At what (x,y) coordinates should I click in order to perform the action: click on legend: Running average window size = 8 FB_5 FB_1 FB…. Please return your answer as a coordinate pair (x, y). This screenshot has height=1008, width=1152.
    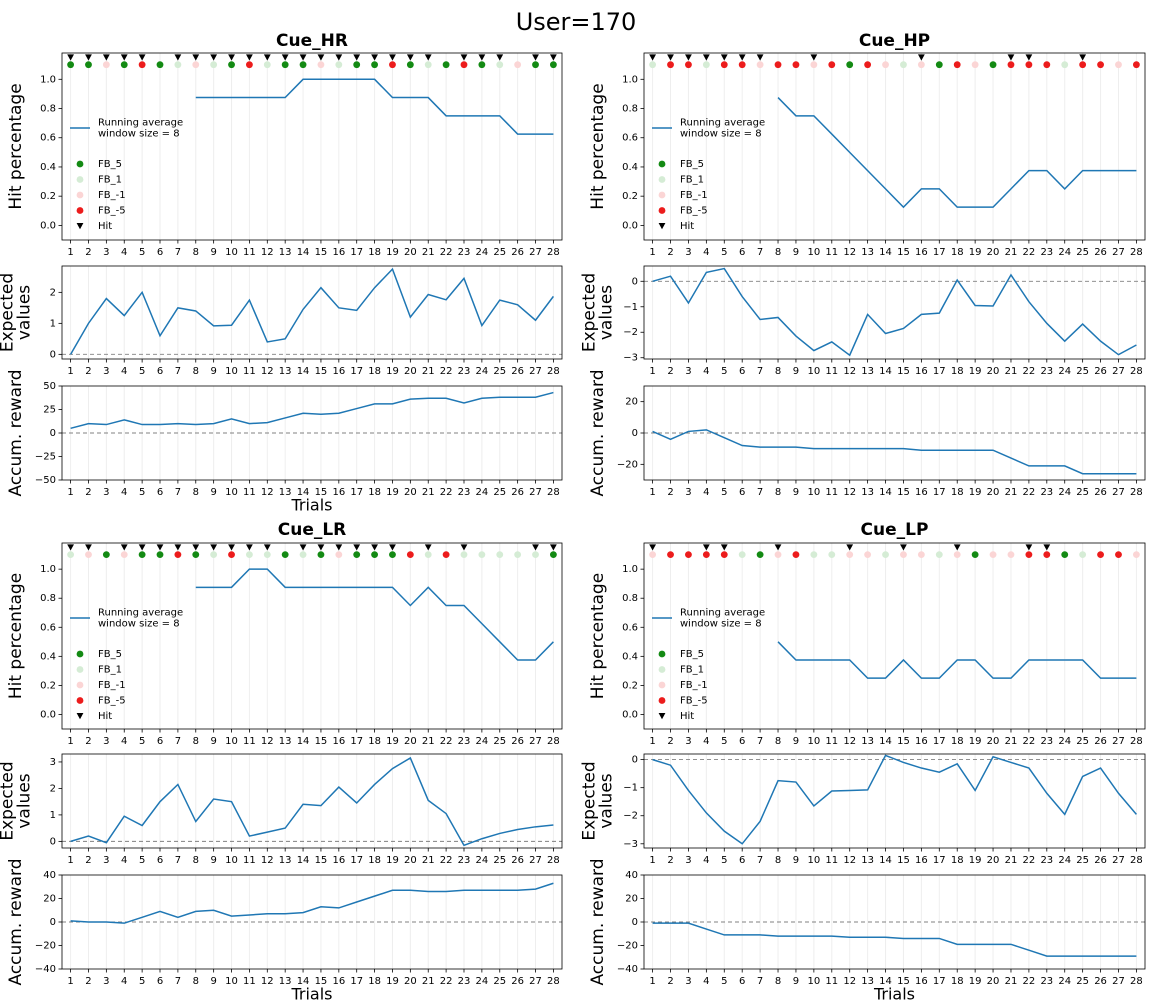
    Looking at the image, I should click on (708, 175).